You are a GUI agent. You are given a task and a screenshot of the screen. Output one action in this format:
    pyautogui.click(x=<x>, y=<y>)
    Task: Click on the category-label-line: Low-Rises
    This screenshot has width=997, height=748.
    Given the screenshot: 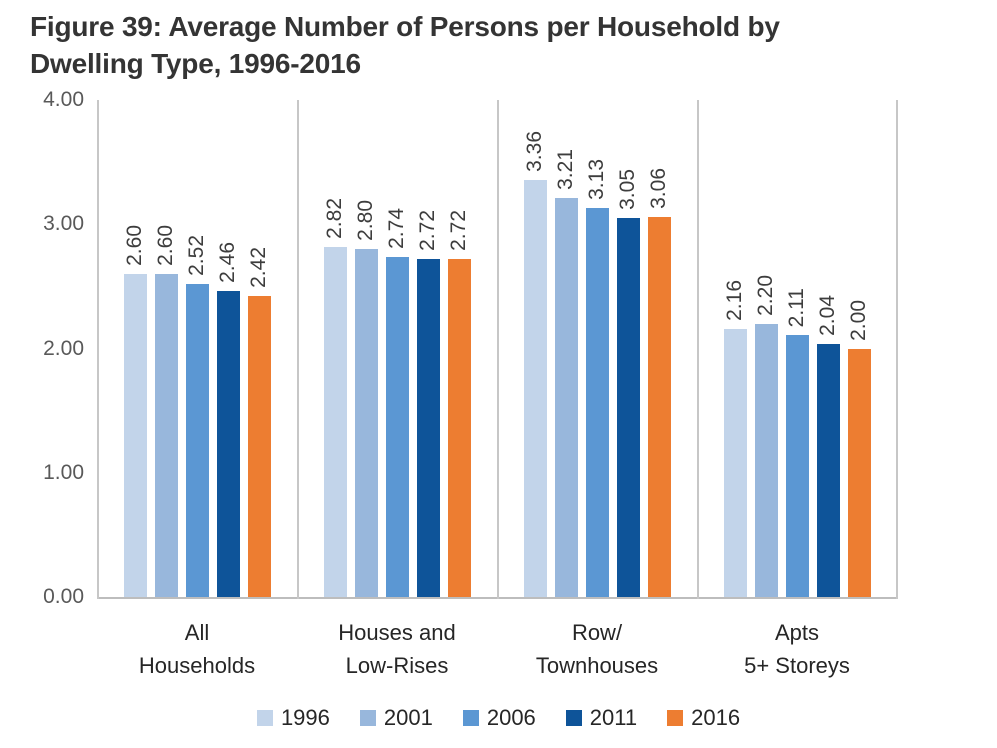 What is the action you would take?
    pyautogui.click(x=397, y=665)
    